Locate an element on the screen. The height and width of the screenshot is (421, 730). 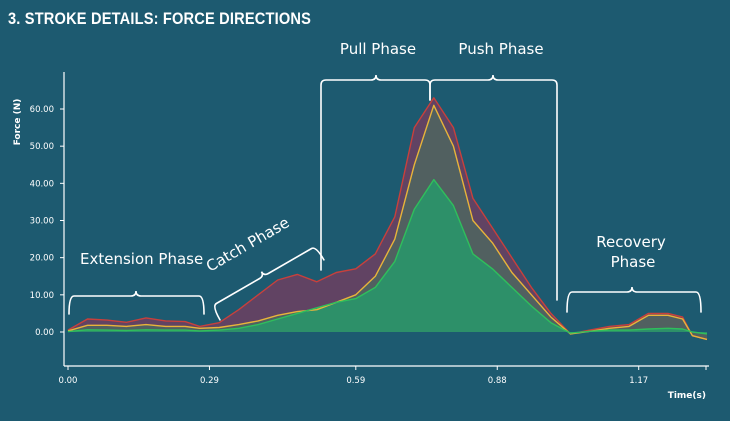
x-tick-label: 0.88 is located at coordinates (497, 381).